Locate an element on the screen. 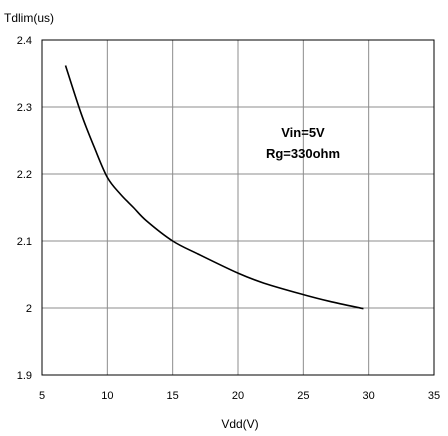 This screenshot has height=436, width=448. x-tick-label: 10 is located at coordinates (107, 396).